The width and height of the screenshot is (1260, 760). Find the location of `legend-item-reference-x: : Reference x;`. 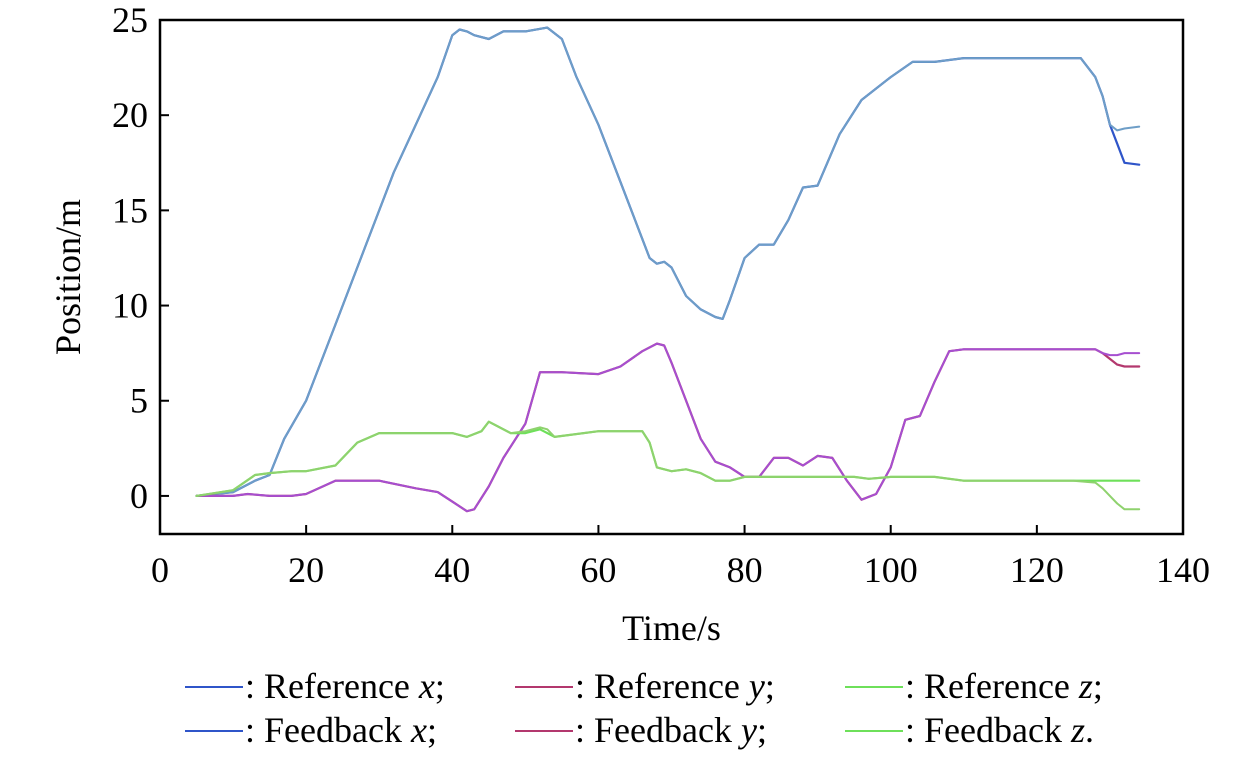

legend-item-reference-x: : Reference x; is located at coordinates (350, 686).